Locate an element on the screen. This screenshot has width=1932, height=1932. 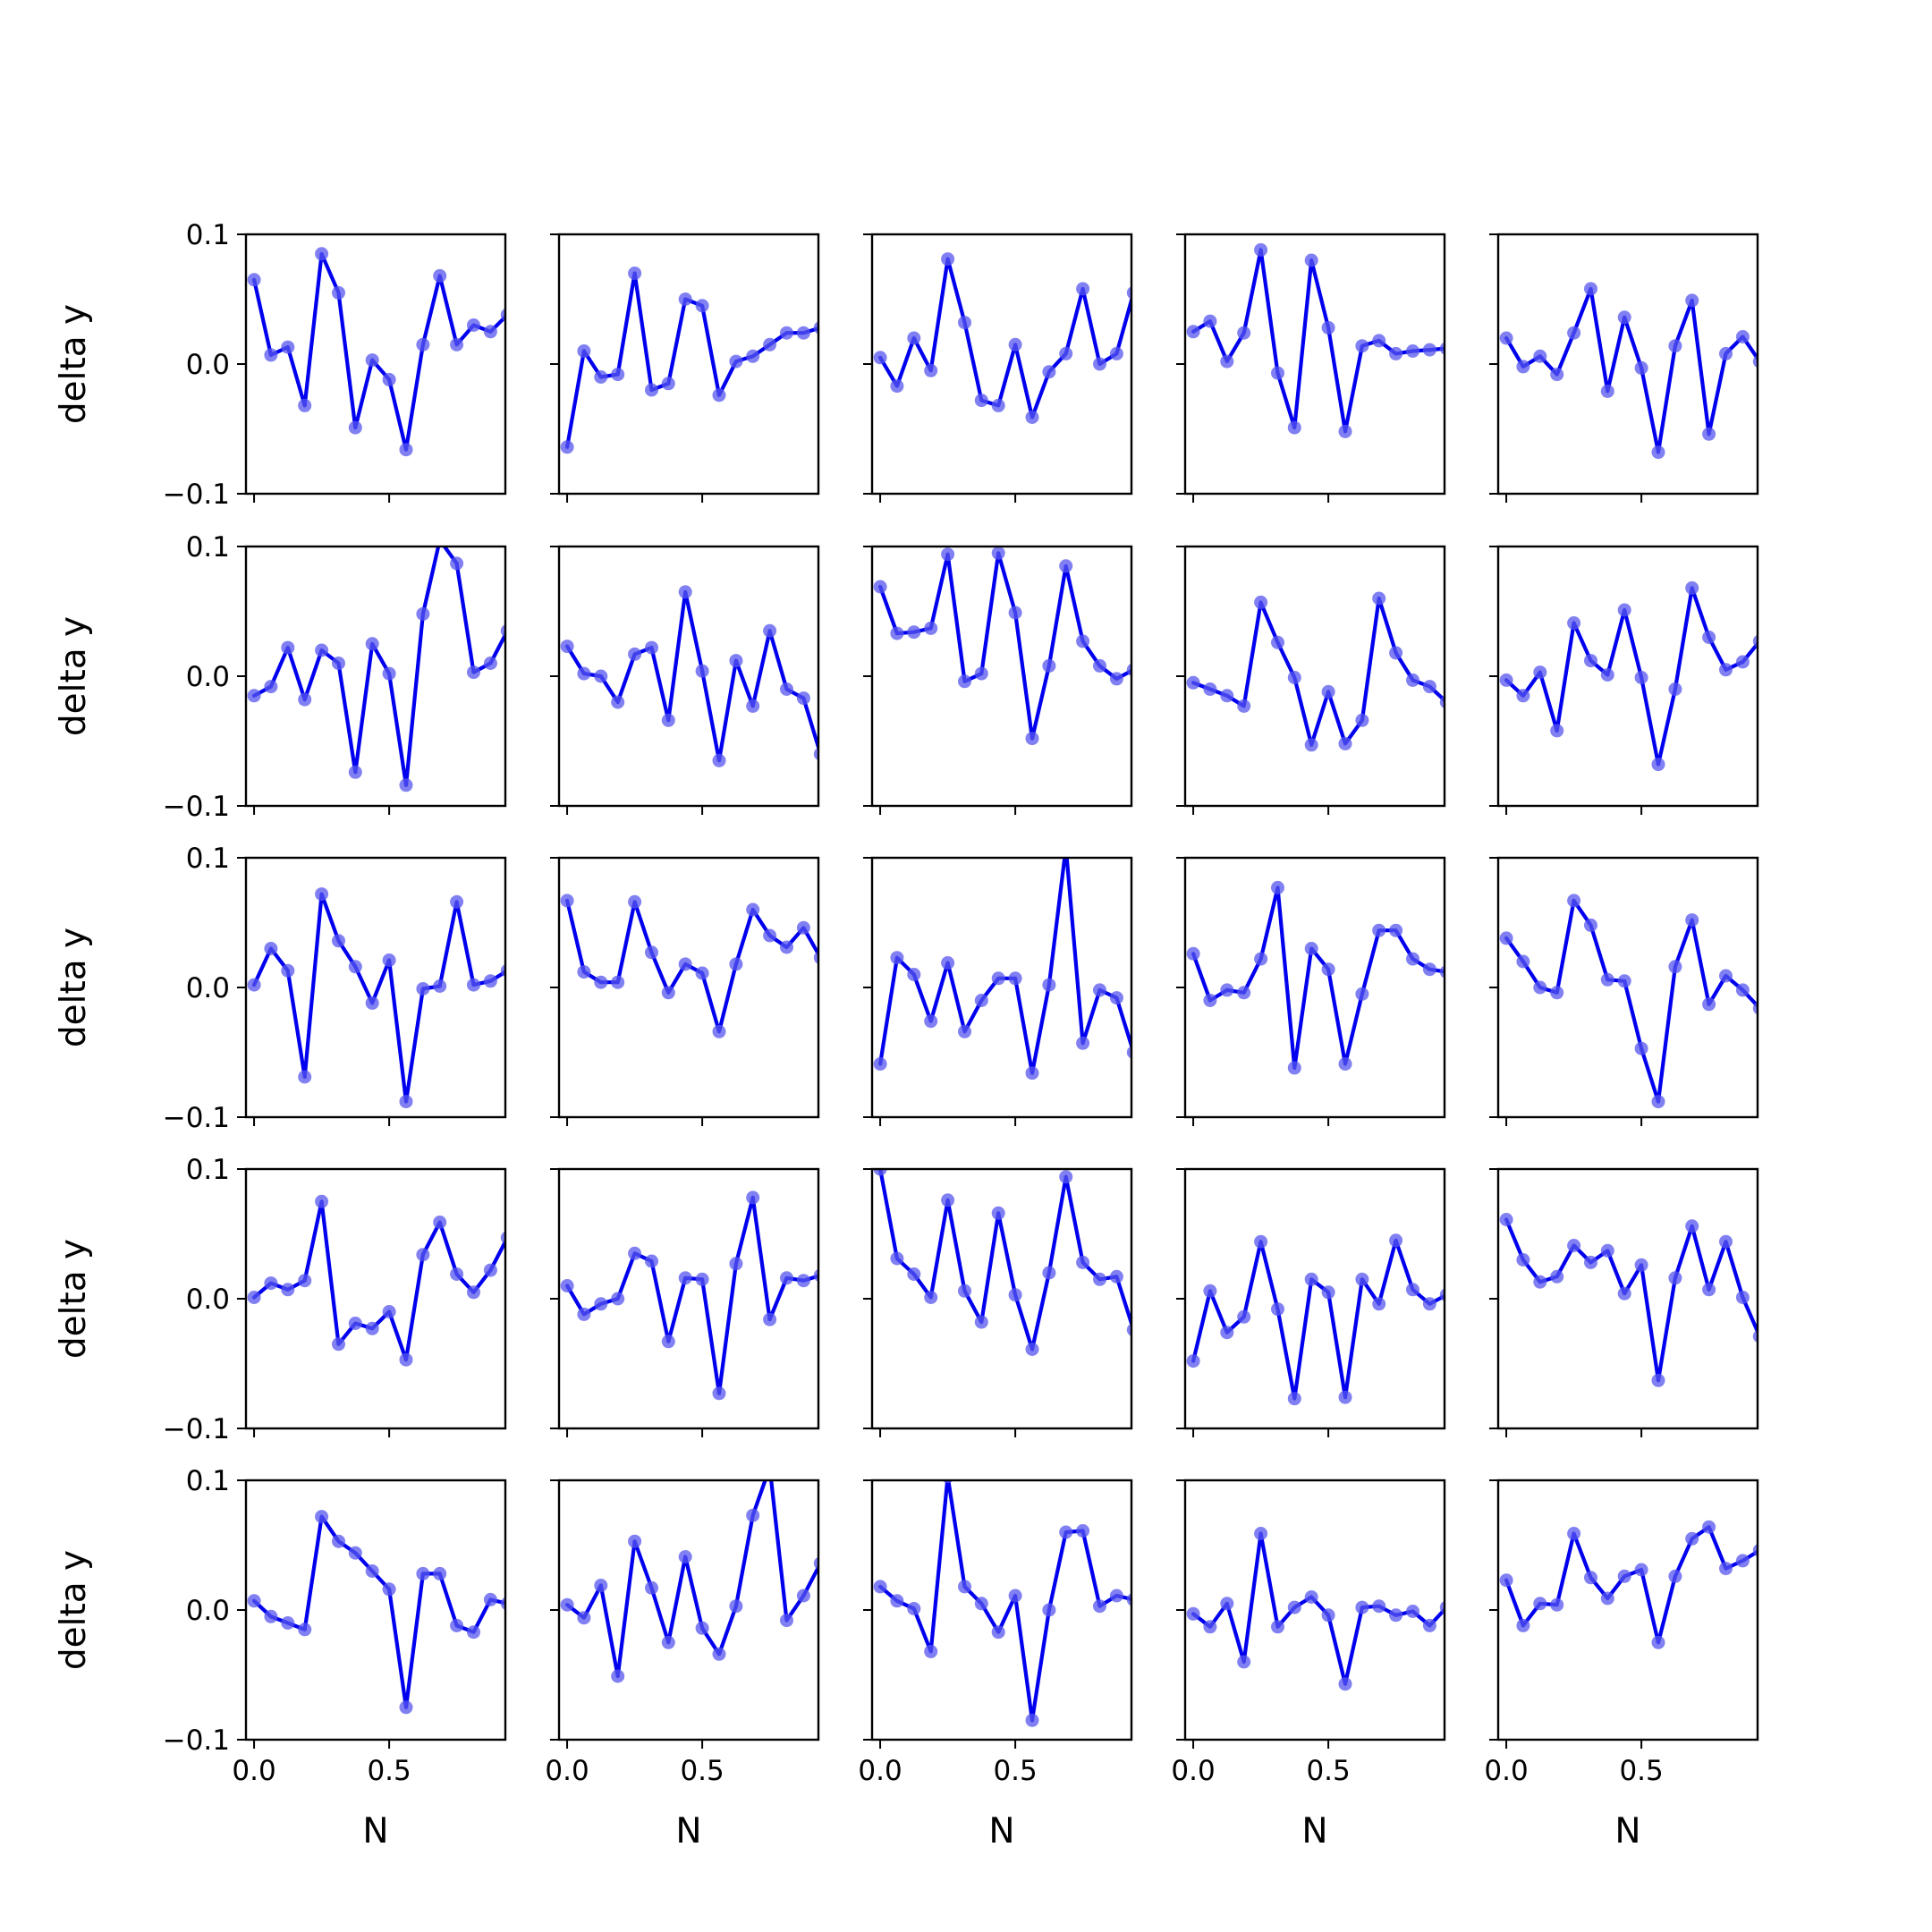
panel-r4-c1: −0.1 0.0 0.1 delta y is located at coordinates (280, 1299).